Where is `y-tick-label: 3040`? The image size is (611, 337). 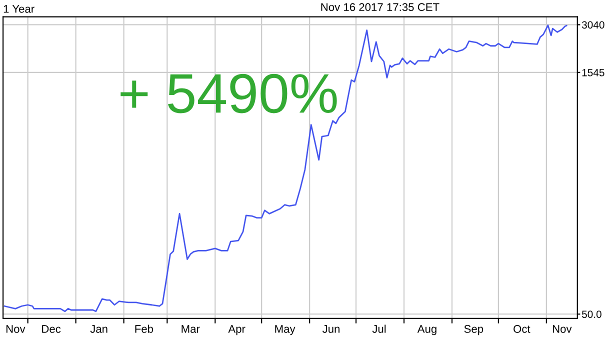 y-tick-label: 3040 is located at coordinates (593, 25).